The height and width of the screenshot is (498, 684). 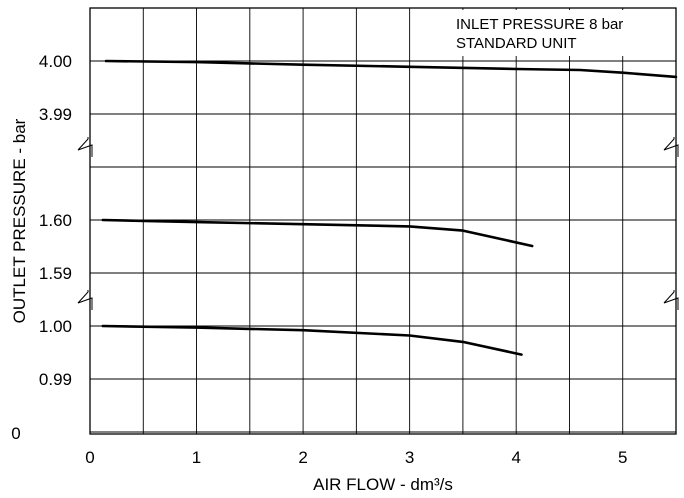 What do you see at coordinates (55, 61) in the screenshot?
I see `y-tick-label: 4.00` at bounding box center [55, 61].